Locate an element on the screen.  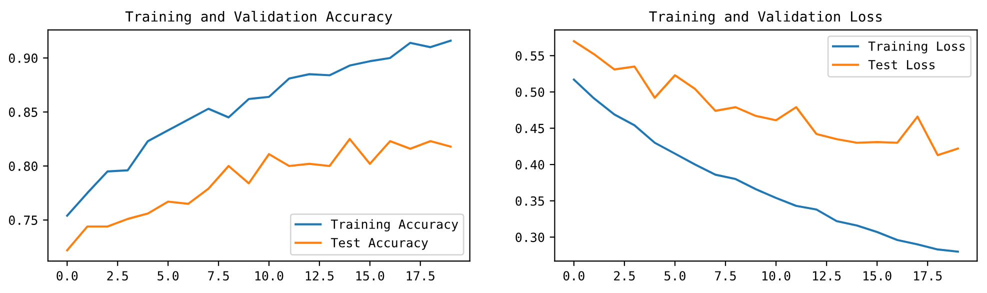
y-tick-label: 0.30 is located at coordinates (530, 237).